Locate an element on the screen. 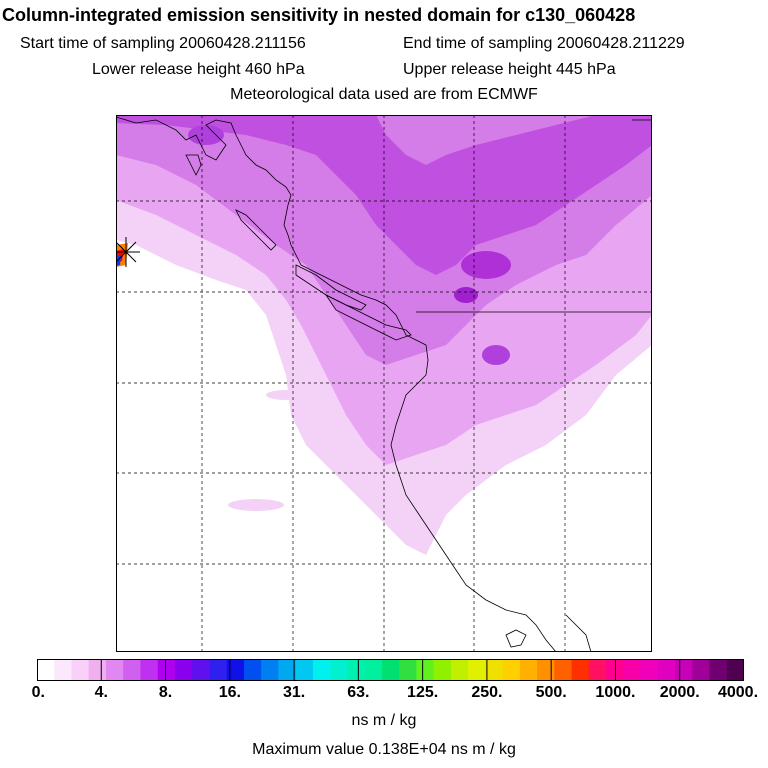 The height and width of the screenshot is (768, 768). colorbar-tick-label: 63. is located at coordinates (358, 692).